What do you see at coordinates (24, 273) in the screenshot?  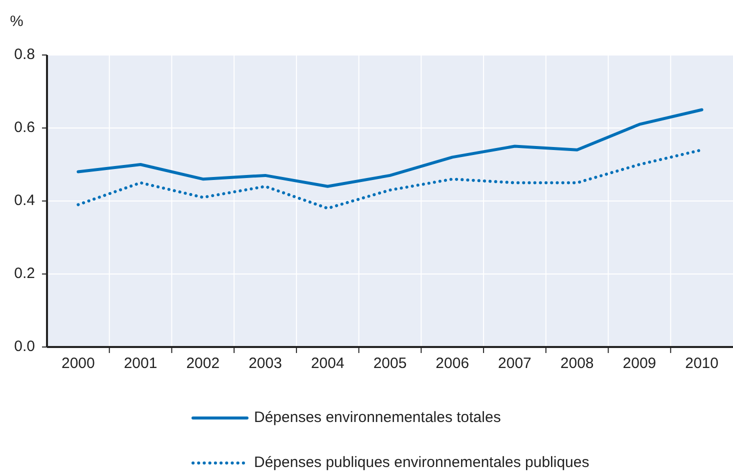 I see `y-tick-label: 0.2` at bounding box center [24, 273].